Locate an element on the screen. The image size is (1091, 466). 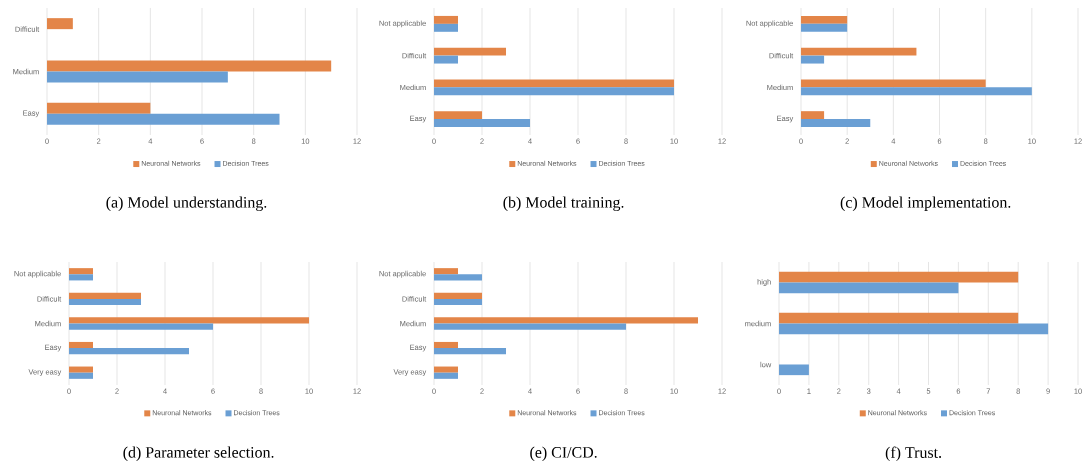
text: (f) Trust. is located at coordinates (913, 454).